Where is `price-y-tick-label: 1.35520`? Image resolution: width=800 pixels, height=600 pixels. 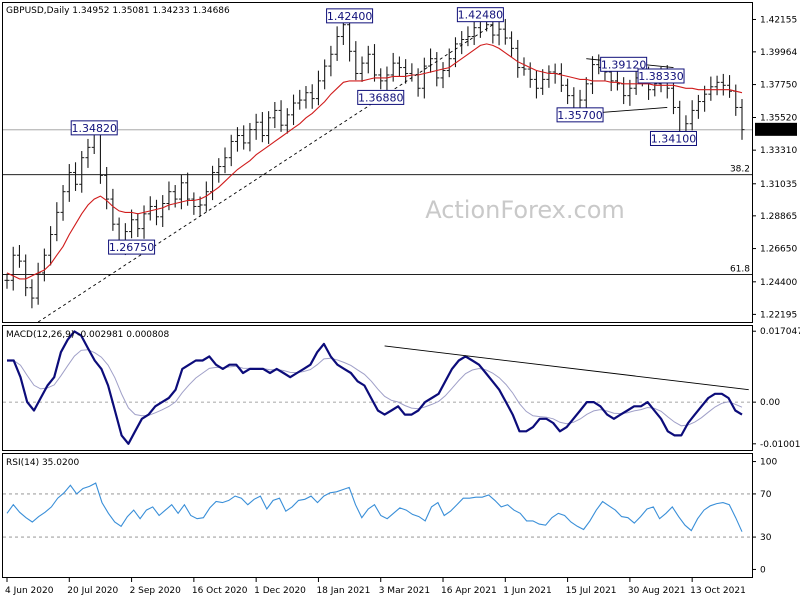
price-y-tick-label: 1.35520 is located at coordinates (778, 119).